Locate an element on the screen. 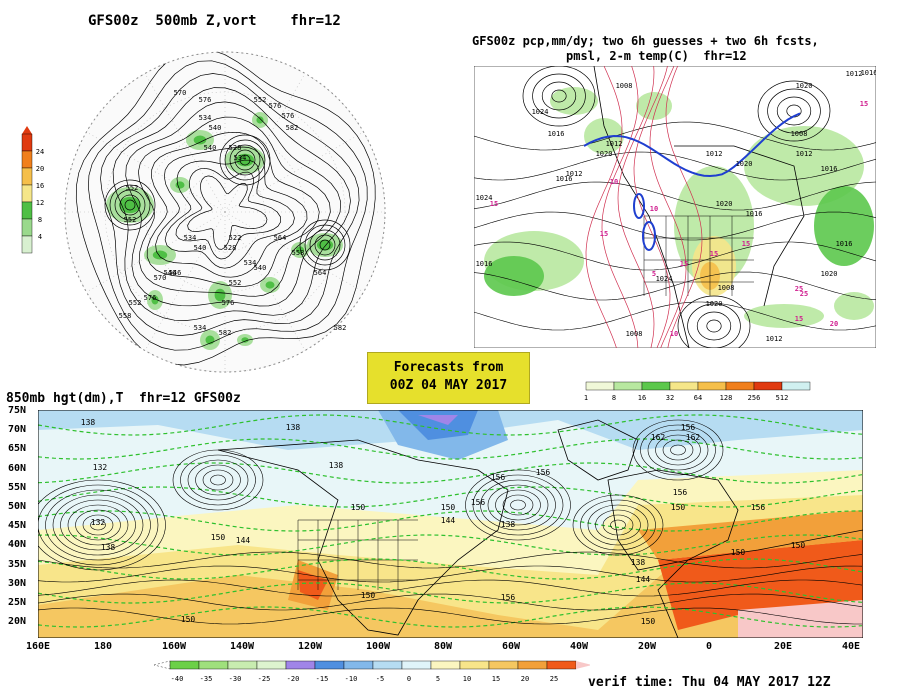 Image resolution: width=900 pixels, height=700 pixels. cold-pocket is located at coordinates (649, 236).